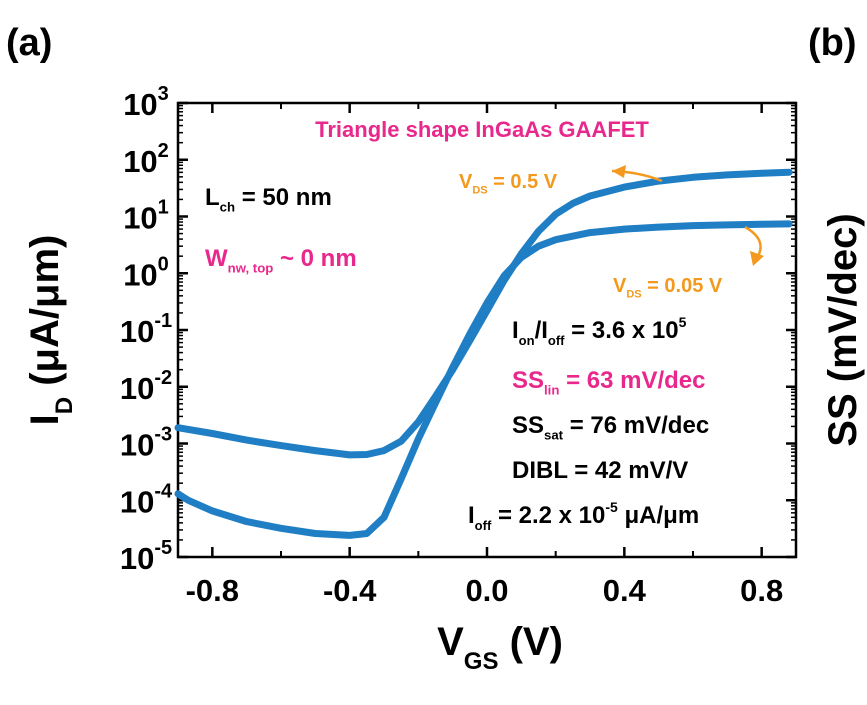 The image size is (867, 705). What do you see at coordinates (163, 321) in the screenshot?
I see `y-tick-label-part: -1` at bounding box center [163, 321].